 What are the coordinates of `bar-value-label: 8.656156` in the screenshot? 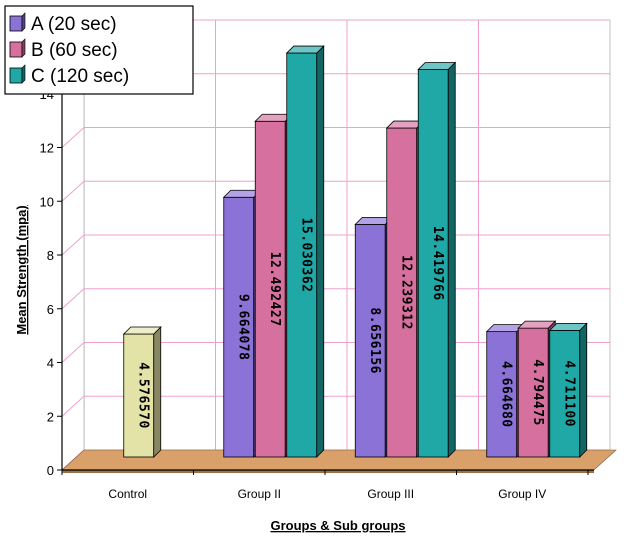 It's located at (374, 340).